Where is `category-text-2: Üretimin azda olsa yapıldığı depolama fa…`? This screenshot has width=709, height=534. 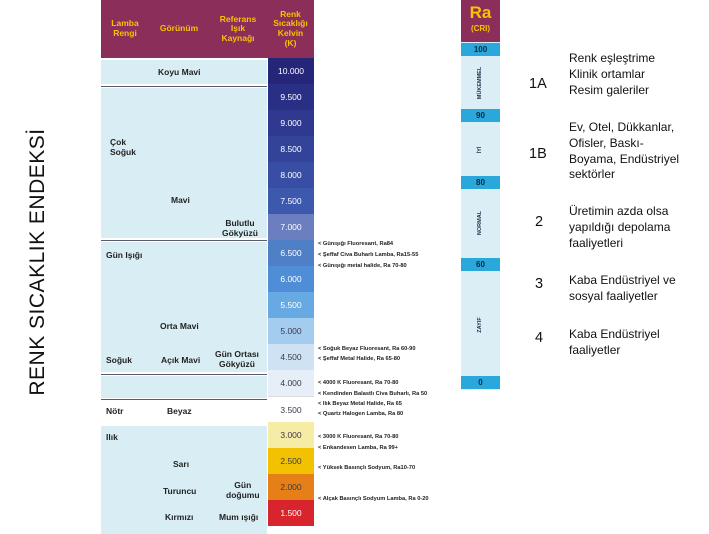 category-text-2: Üretimin azda olsa yapıldığı depolama fa… is located at coordinates (620, 227).